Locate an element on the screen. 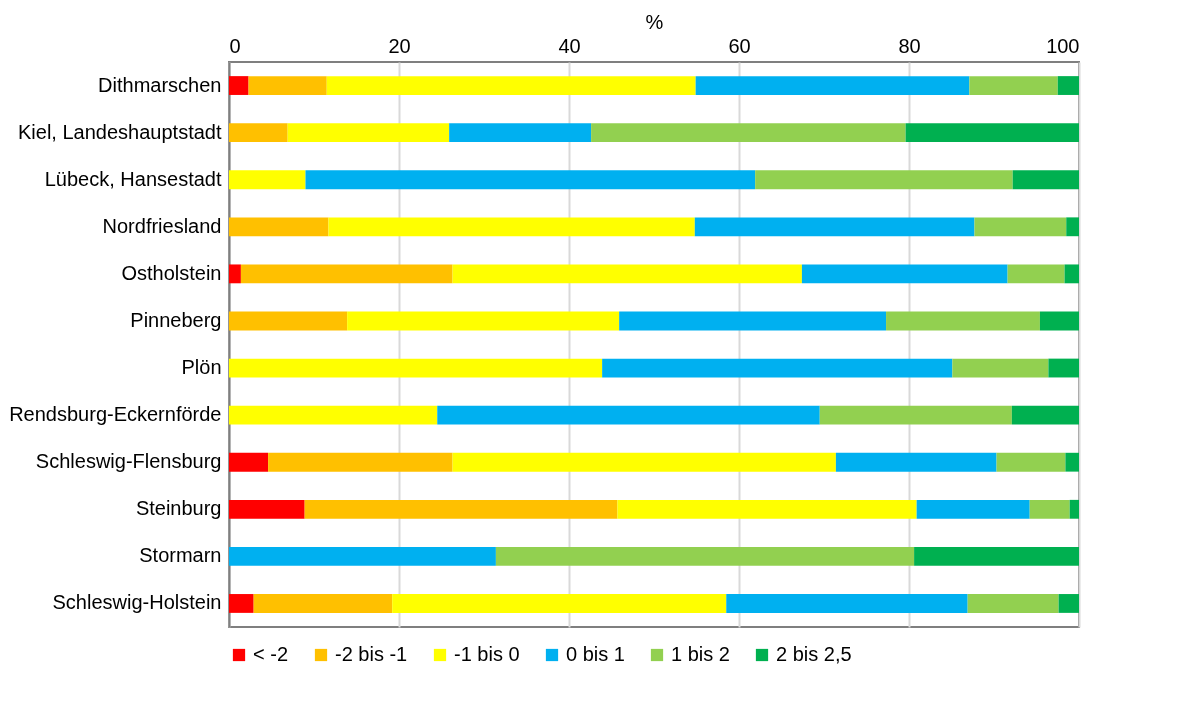  y-tick-label: Ostholstein is located at coordinates (171, 272).